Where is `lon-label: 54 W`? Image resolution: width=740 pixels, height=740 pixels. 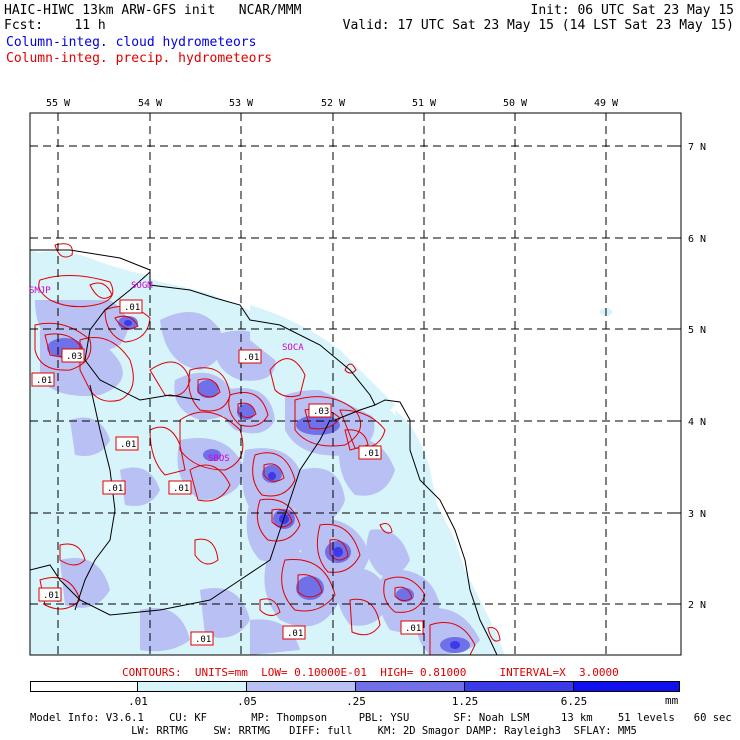 lon-label: 54 W is located at coordinates (150, 103).